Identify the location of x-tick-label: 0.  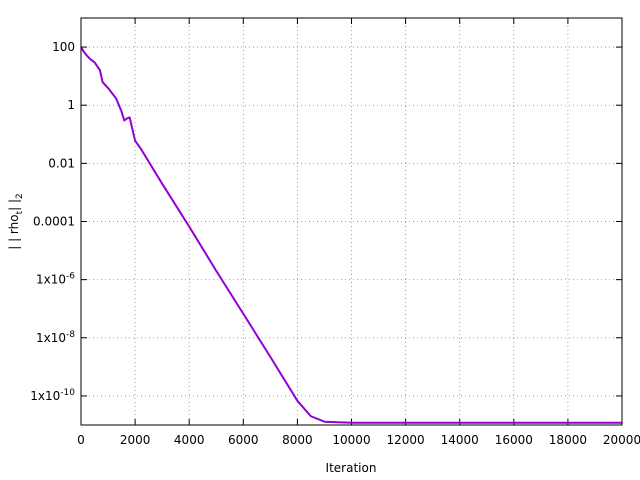
(81, 440).